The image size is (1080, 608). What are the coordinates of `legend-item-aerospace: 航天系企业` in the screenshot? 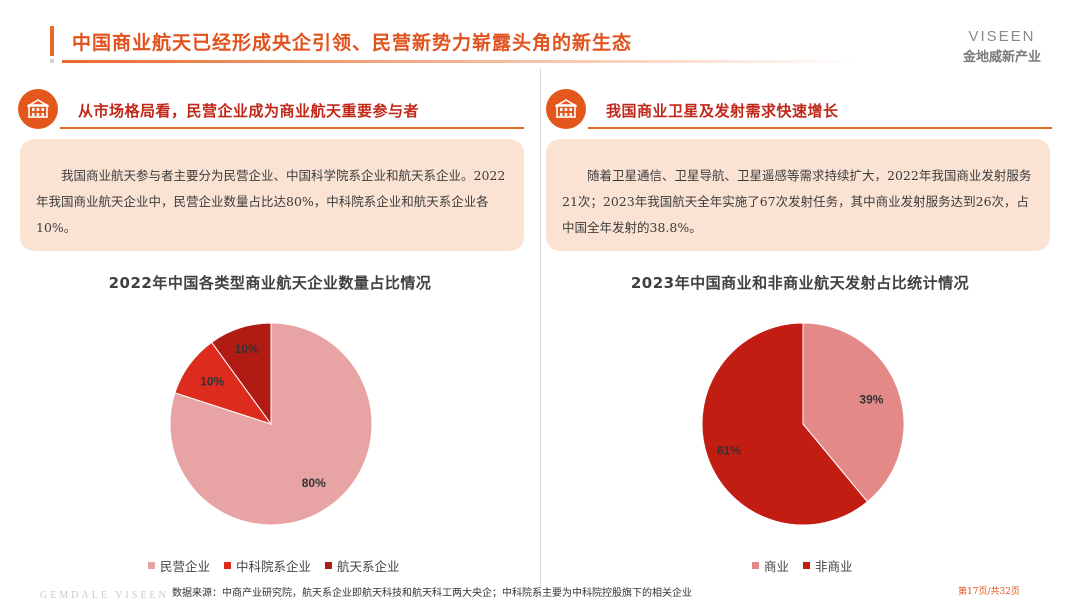 It's located at (362, 565).